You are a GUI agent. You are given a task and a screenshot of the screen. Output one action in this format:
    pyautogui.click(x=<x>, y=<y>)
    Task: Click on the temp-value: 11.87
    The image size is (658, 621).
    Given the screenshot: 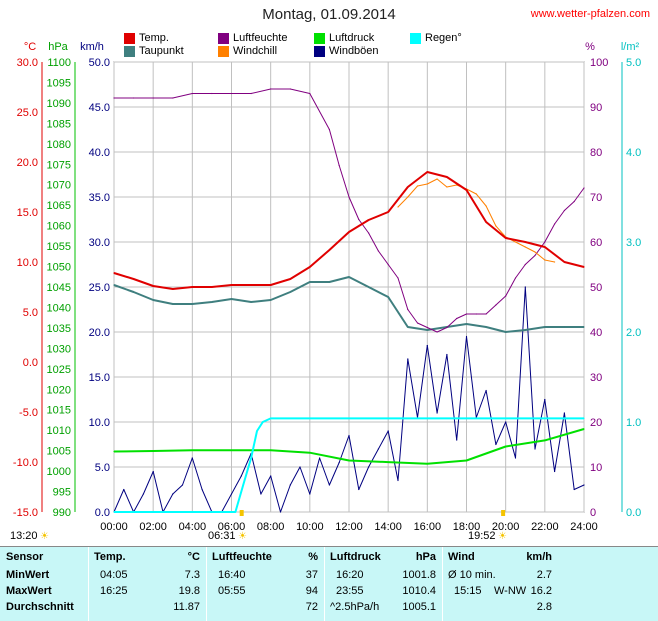 What is the action you would take?
    pyautogui.click(x=186, y=607)
    